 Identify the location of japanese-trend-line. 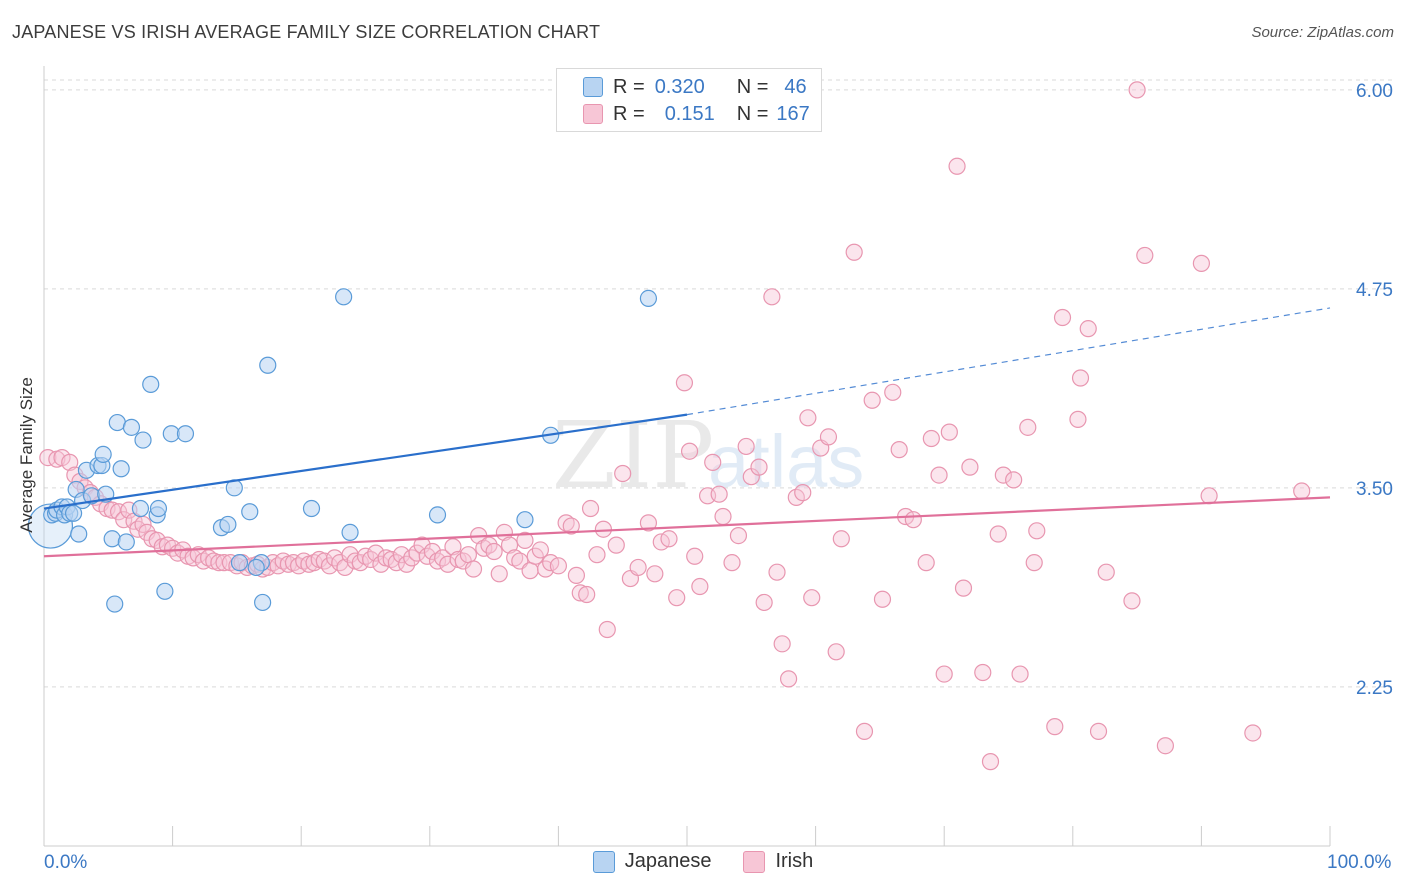
(365, 461).